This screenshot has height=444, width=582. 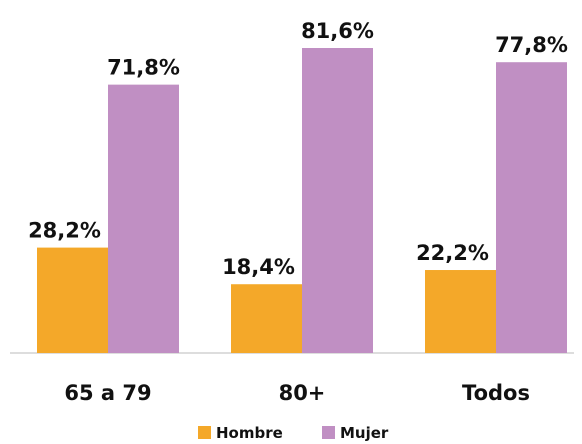 I want to click on data-label: 22,2%, so click(x=452, y=253).